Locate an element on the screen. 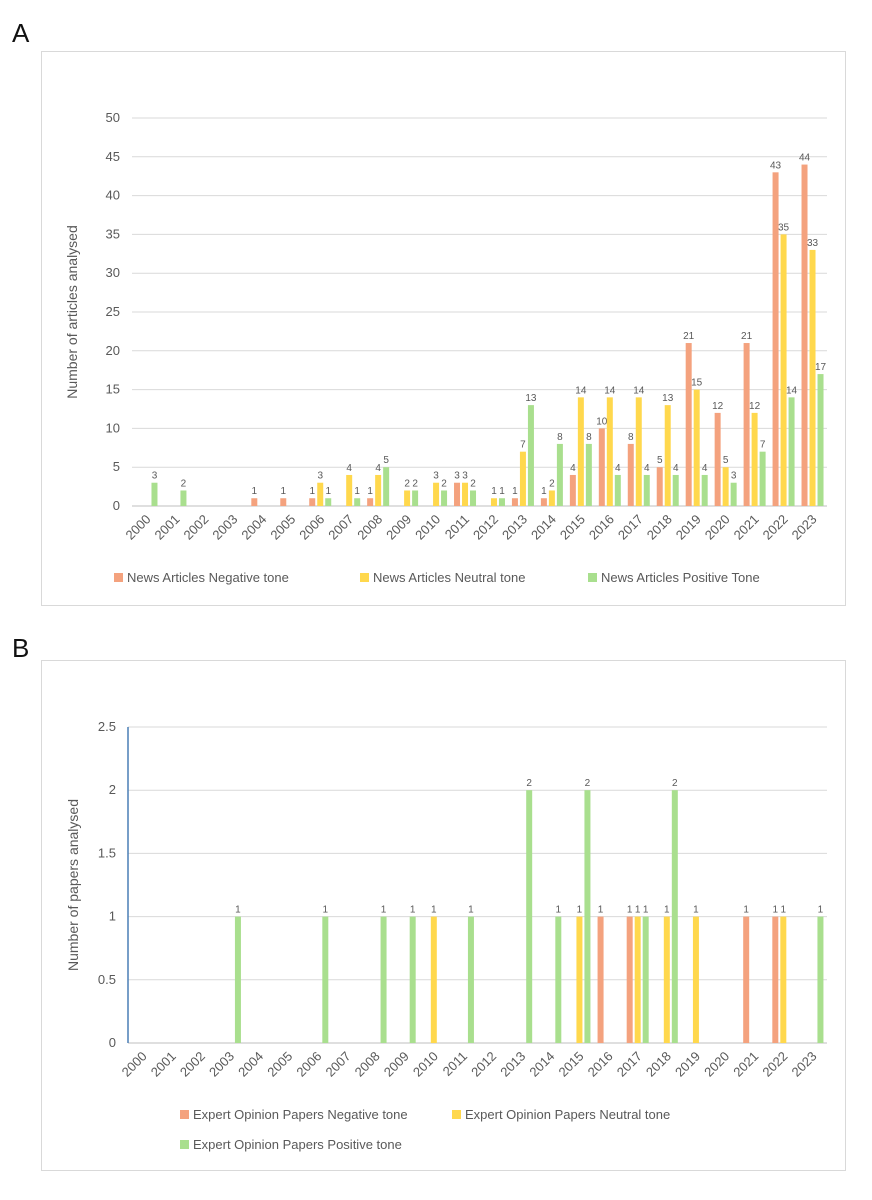  x-tick-label: 2011 is located at coordinates (455, 1064).